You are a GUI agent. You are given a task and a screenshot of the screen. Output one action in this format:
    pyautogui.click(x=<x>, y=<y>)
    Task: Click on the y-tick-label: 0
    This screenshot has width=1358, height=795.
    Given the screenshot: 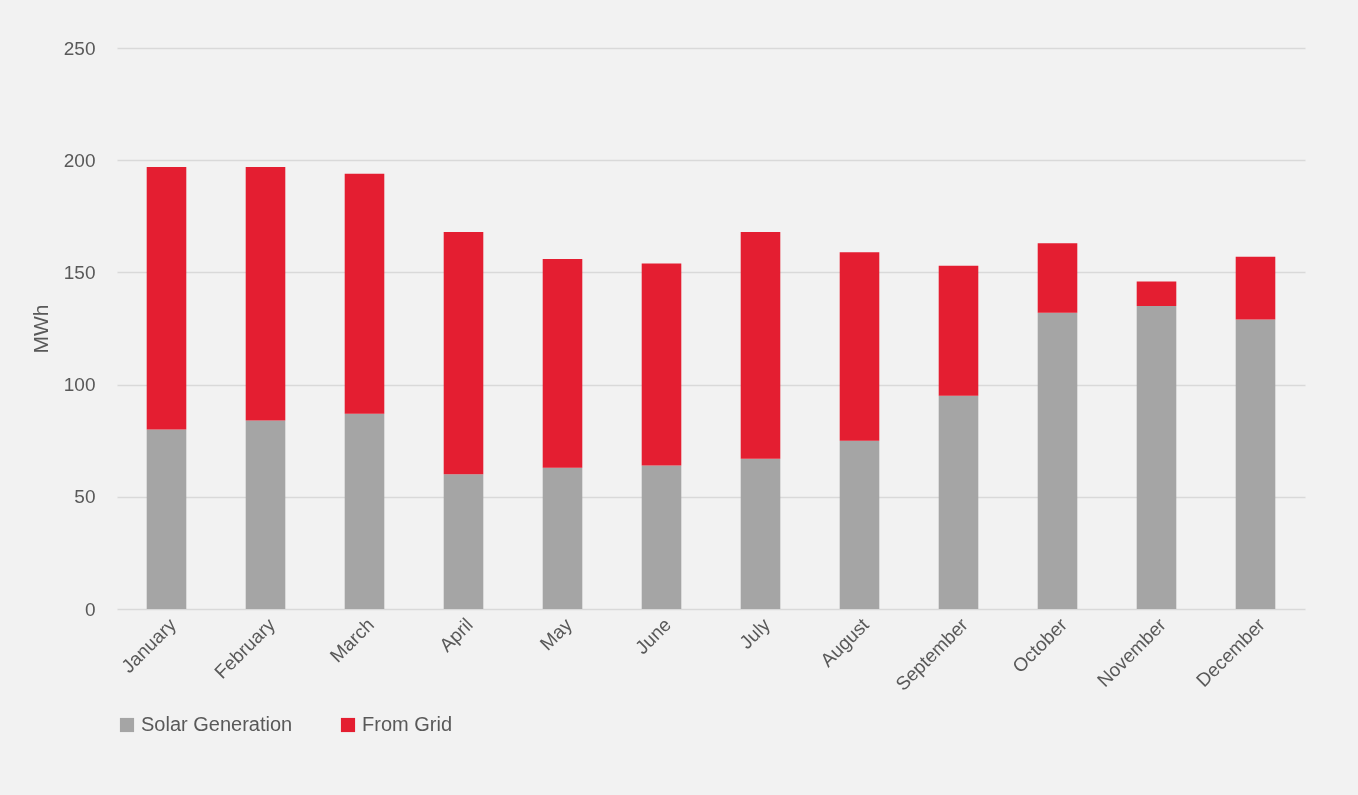 What is the action you would take?
    pyautogui.click(x=90, y=609)
    